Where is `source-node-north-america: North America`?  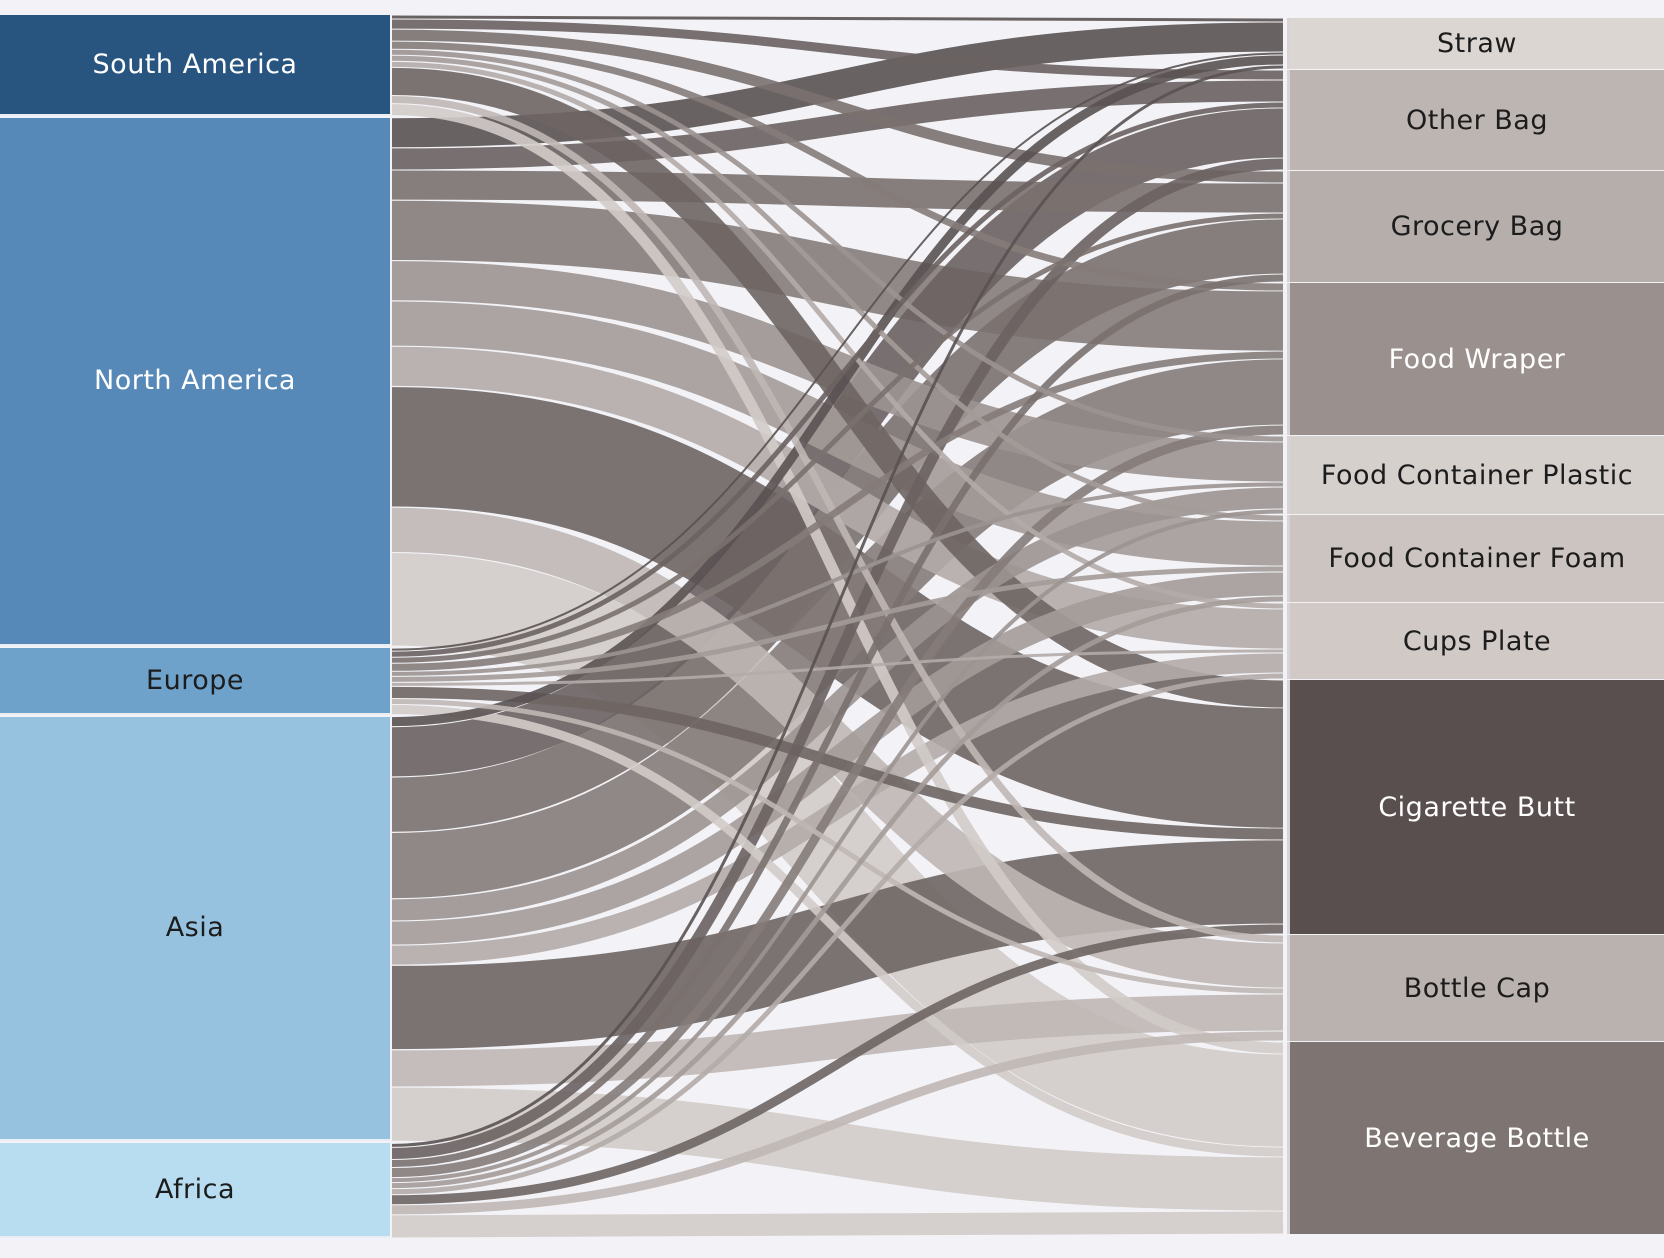 source-node-north-america: North America is located at coordinates (195, 382).